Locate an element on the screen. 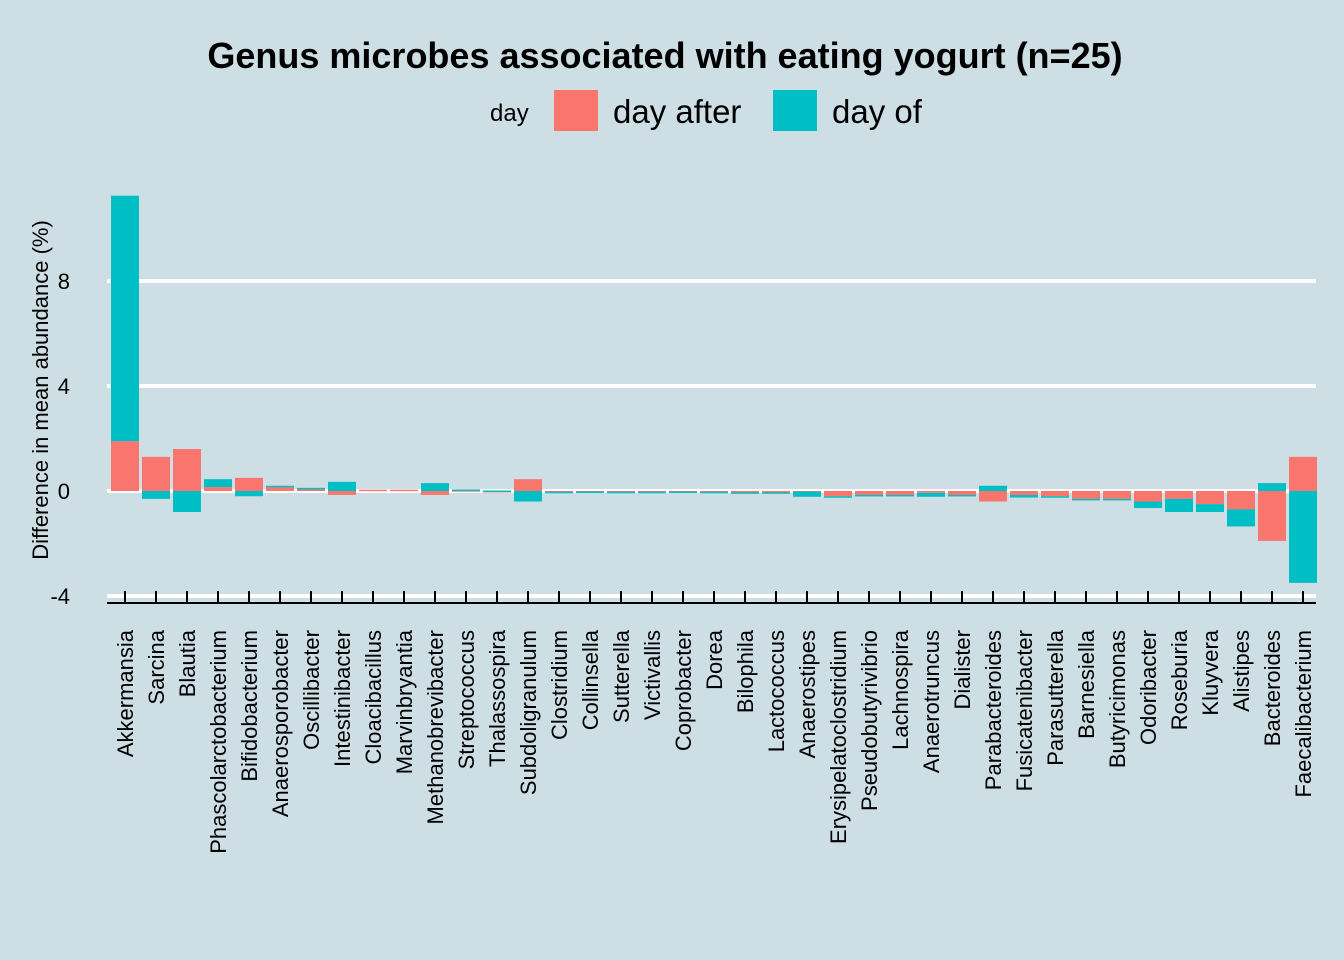  y-tick-label: 4 is located at coordinates (64, 386).